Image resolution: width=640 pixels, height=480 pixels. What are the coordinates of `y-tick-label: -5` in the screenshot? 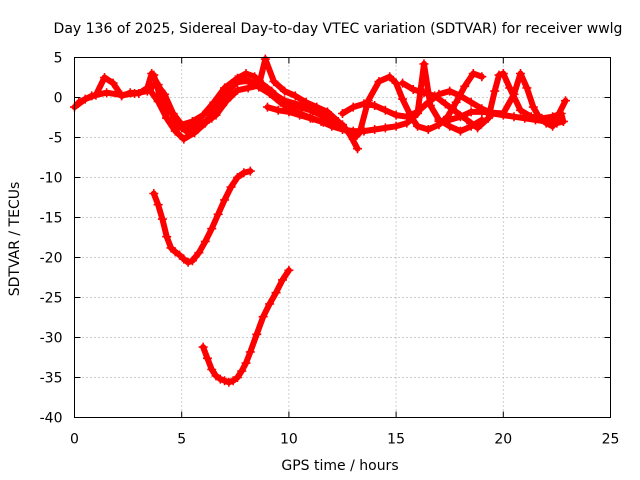 It's located at (56, 139).